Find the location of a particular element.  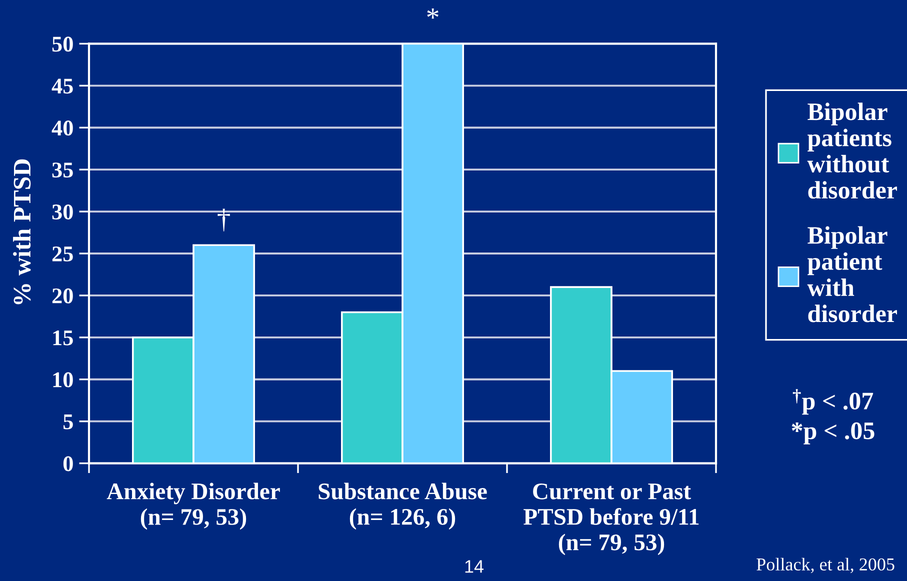

y-axis-title: % with PTSD is located at coordinates (22, 231).